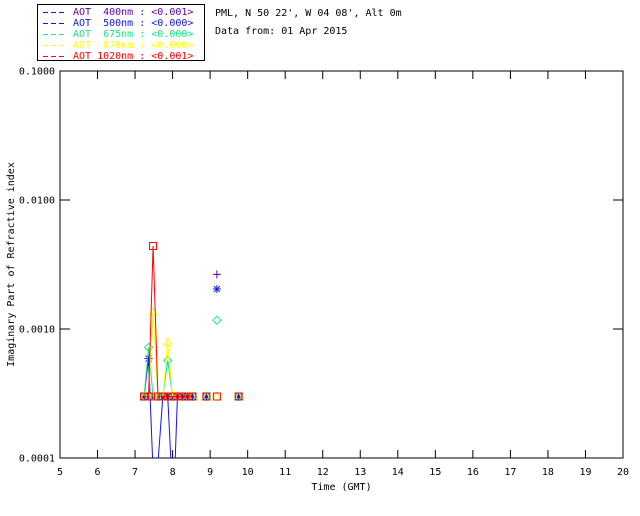 The width and height of the screenshot is (640, 516). I want to click on series-aot-1020nm, so click(191, 321).